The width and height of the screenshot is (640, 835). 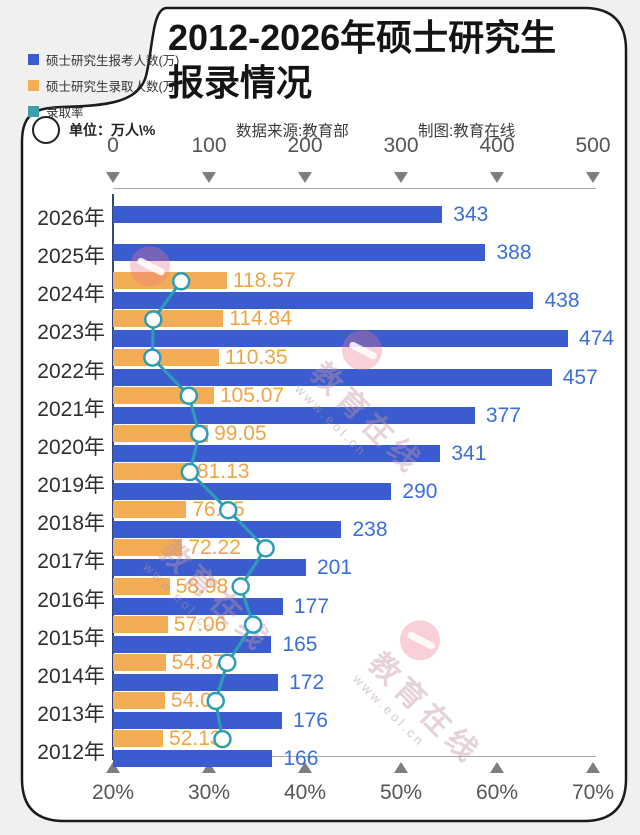 What do you see at coordinates (71, 524) in the screenshot?
I see `year-label: 2018年` at bounding box center [71, 524].